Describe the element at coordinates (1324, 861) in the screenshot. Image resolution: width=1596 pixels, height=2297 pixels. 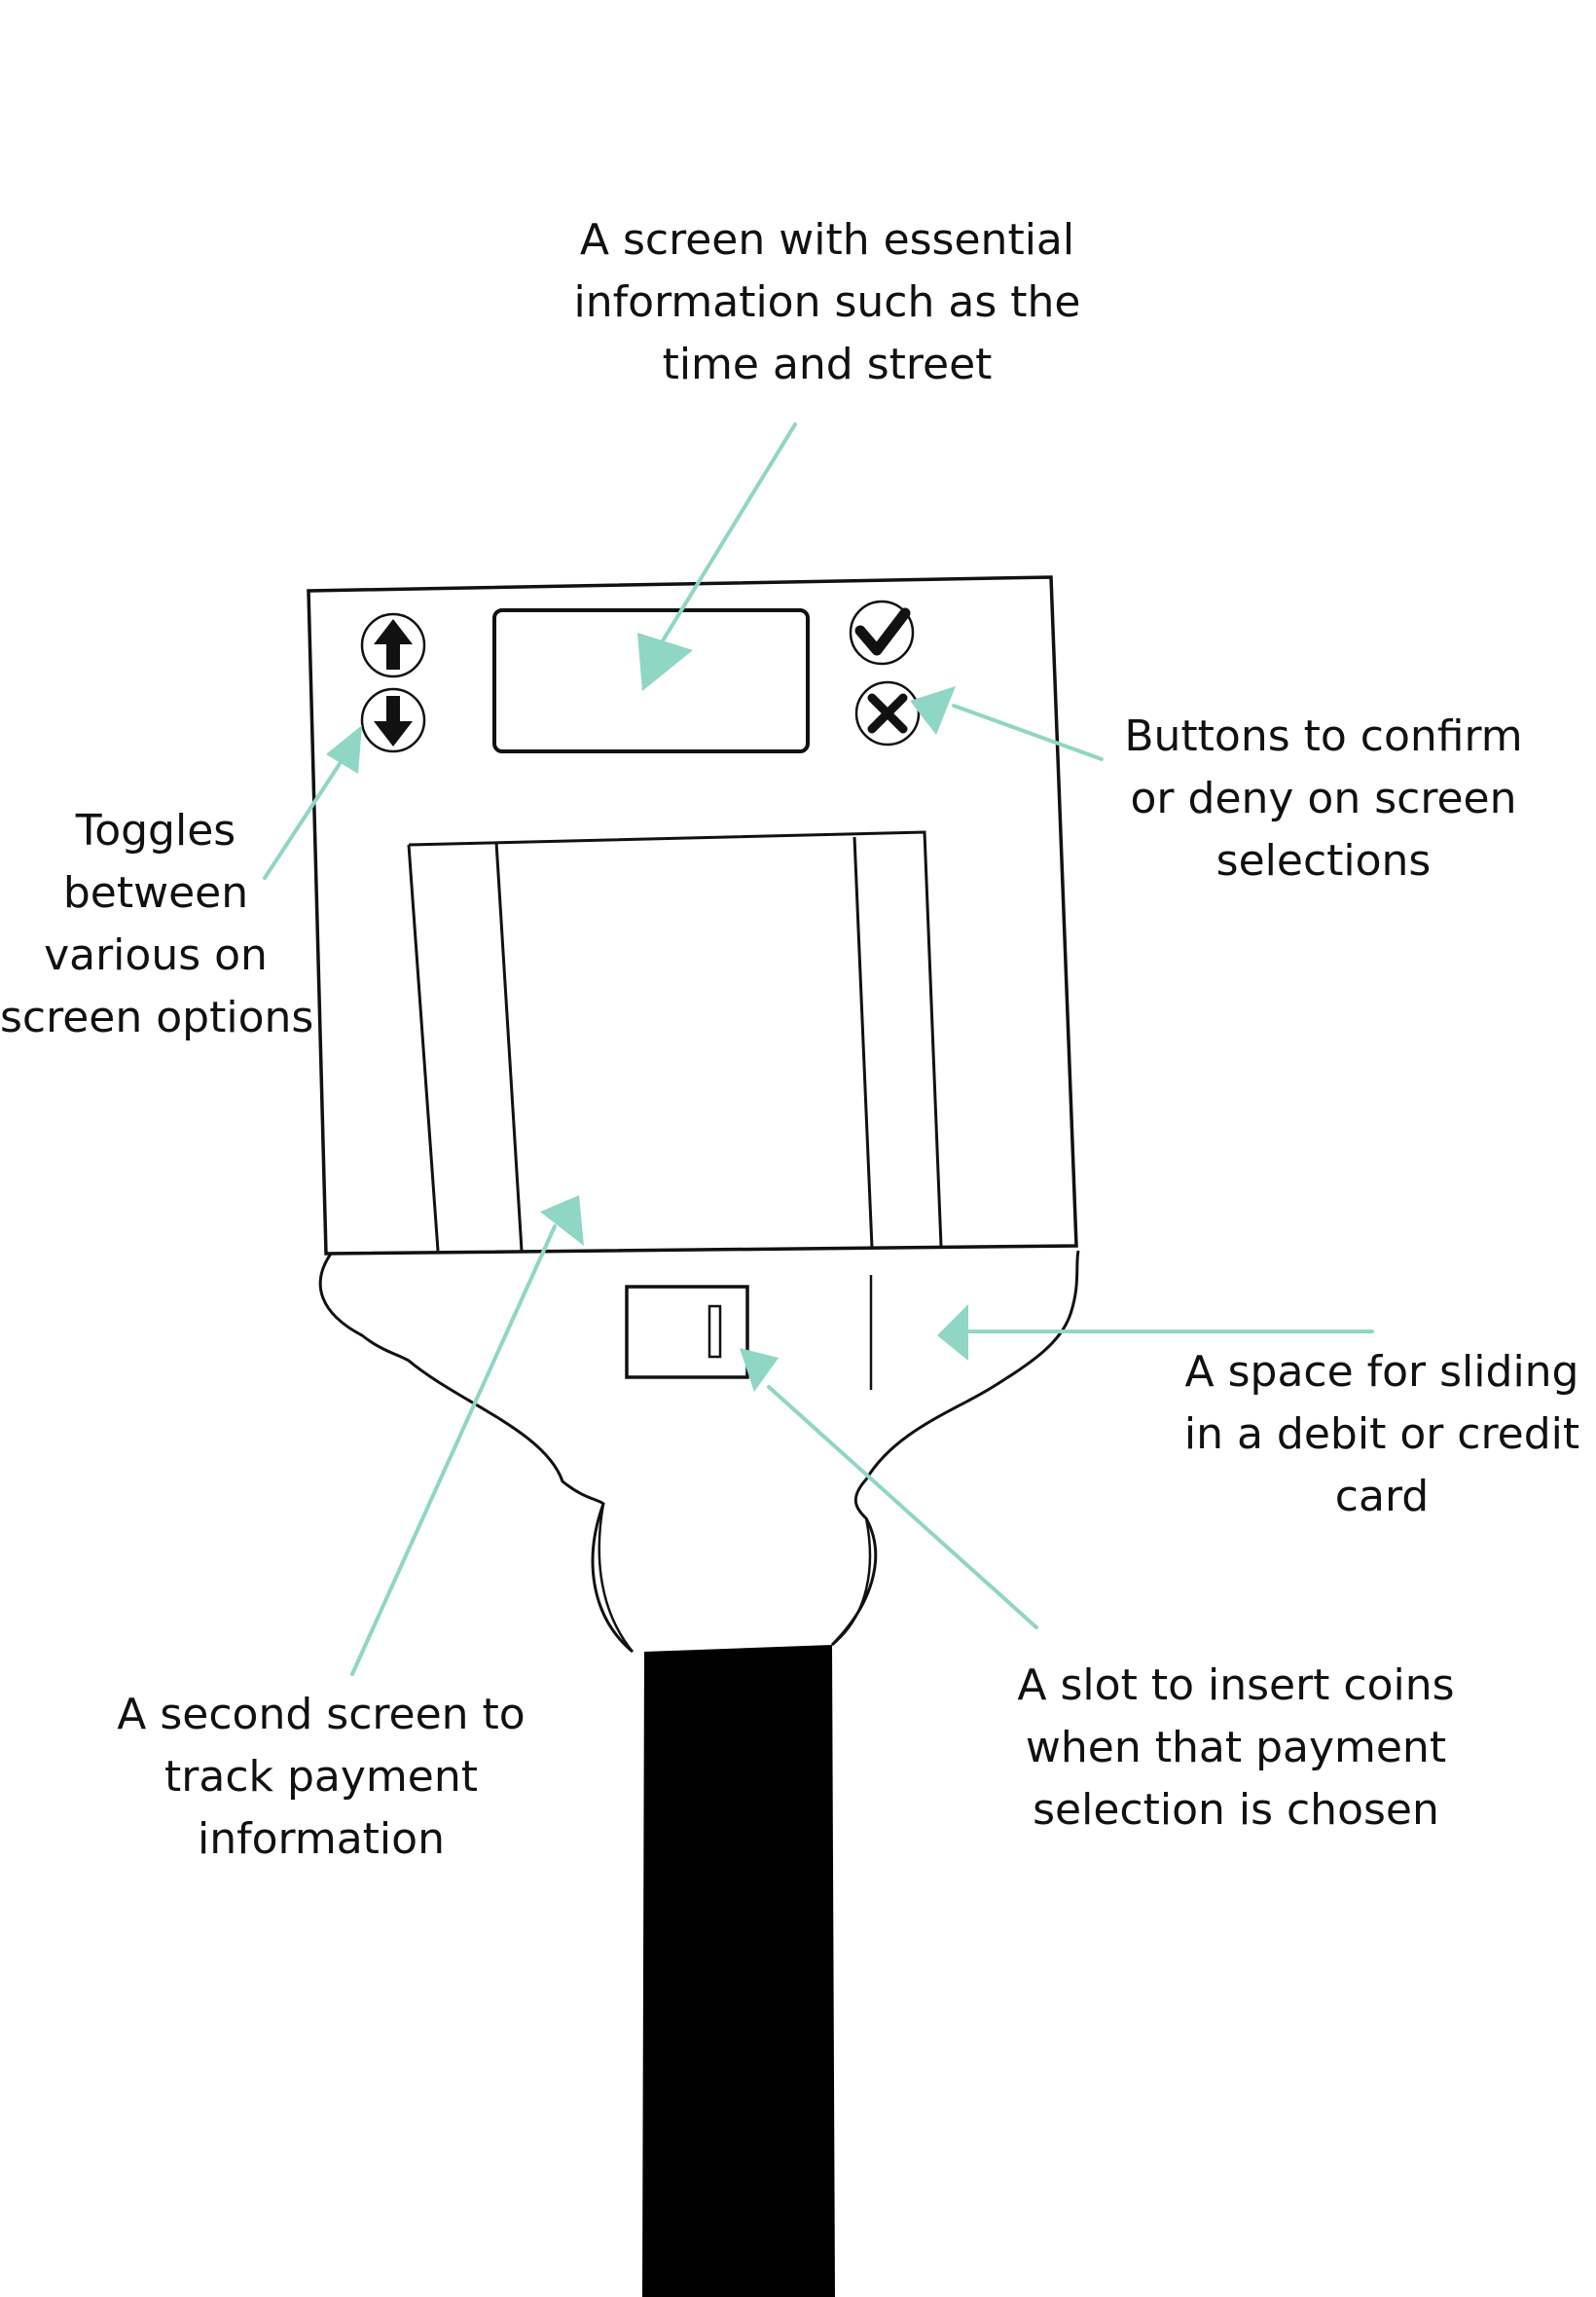
I see `label-confirm-deny-line: selections` at that location.